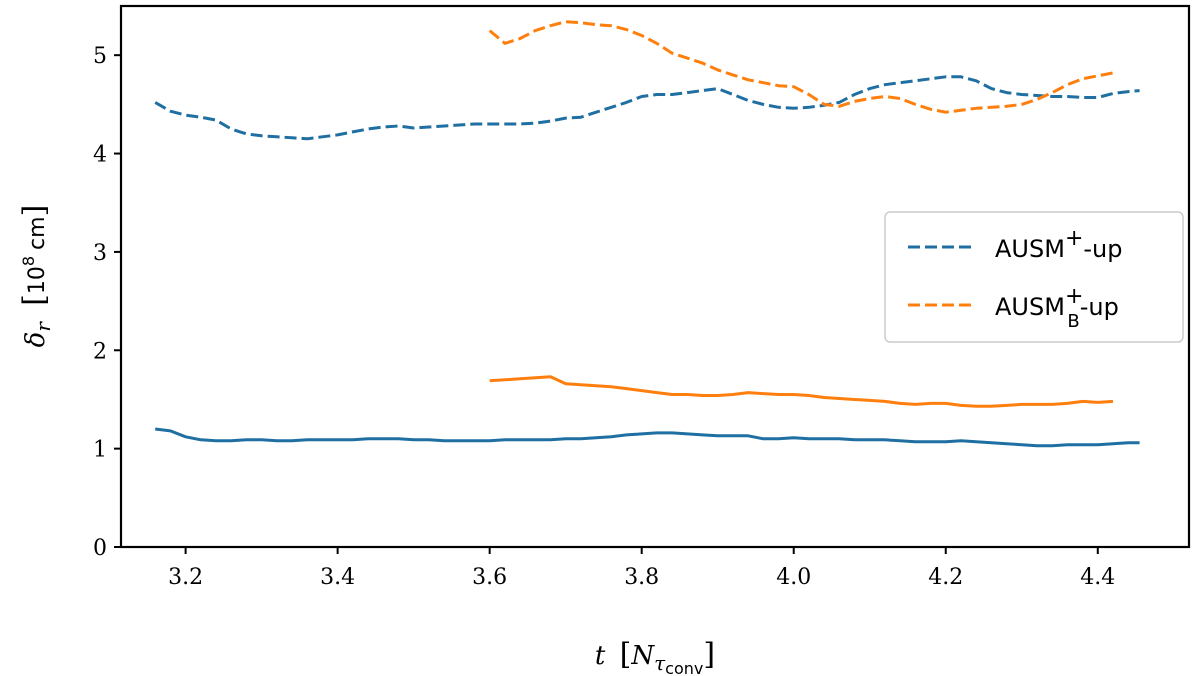  Describe the element at coordinates (642, 656) in the screenshot. I see `x-axis-unit-prefix: N` at that location.